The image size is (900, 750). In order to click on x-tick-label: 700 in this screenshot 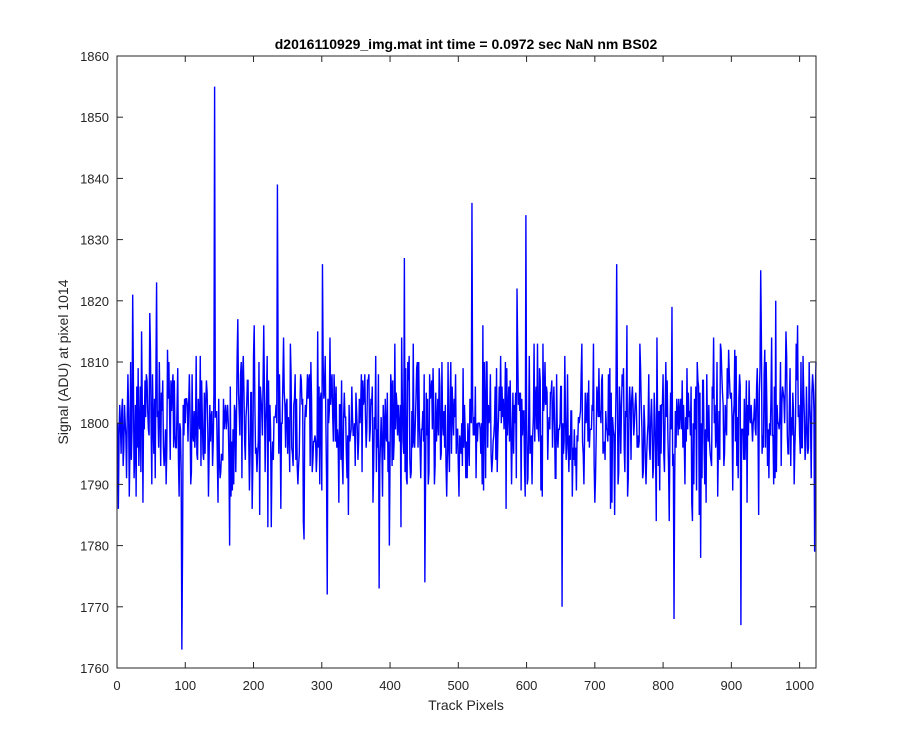, I will do `click(595, 685)`.